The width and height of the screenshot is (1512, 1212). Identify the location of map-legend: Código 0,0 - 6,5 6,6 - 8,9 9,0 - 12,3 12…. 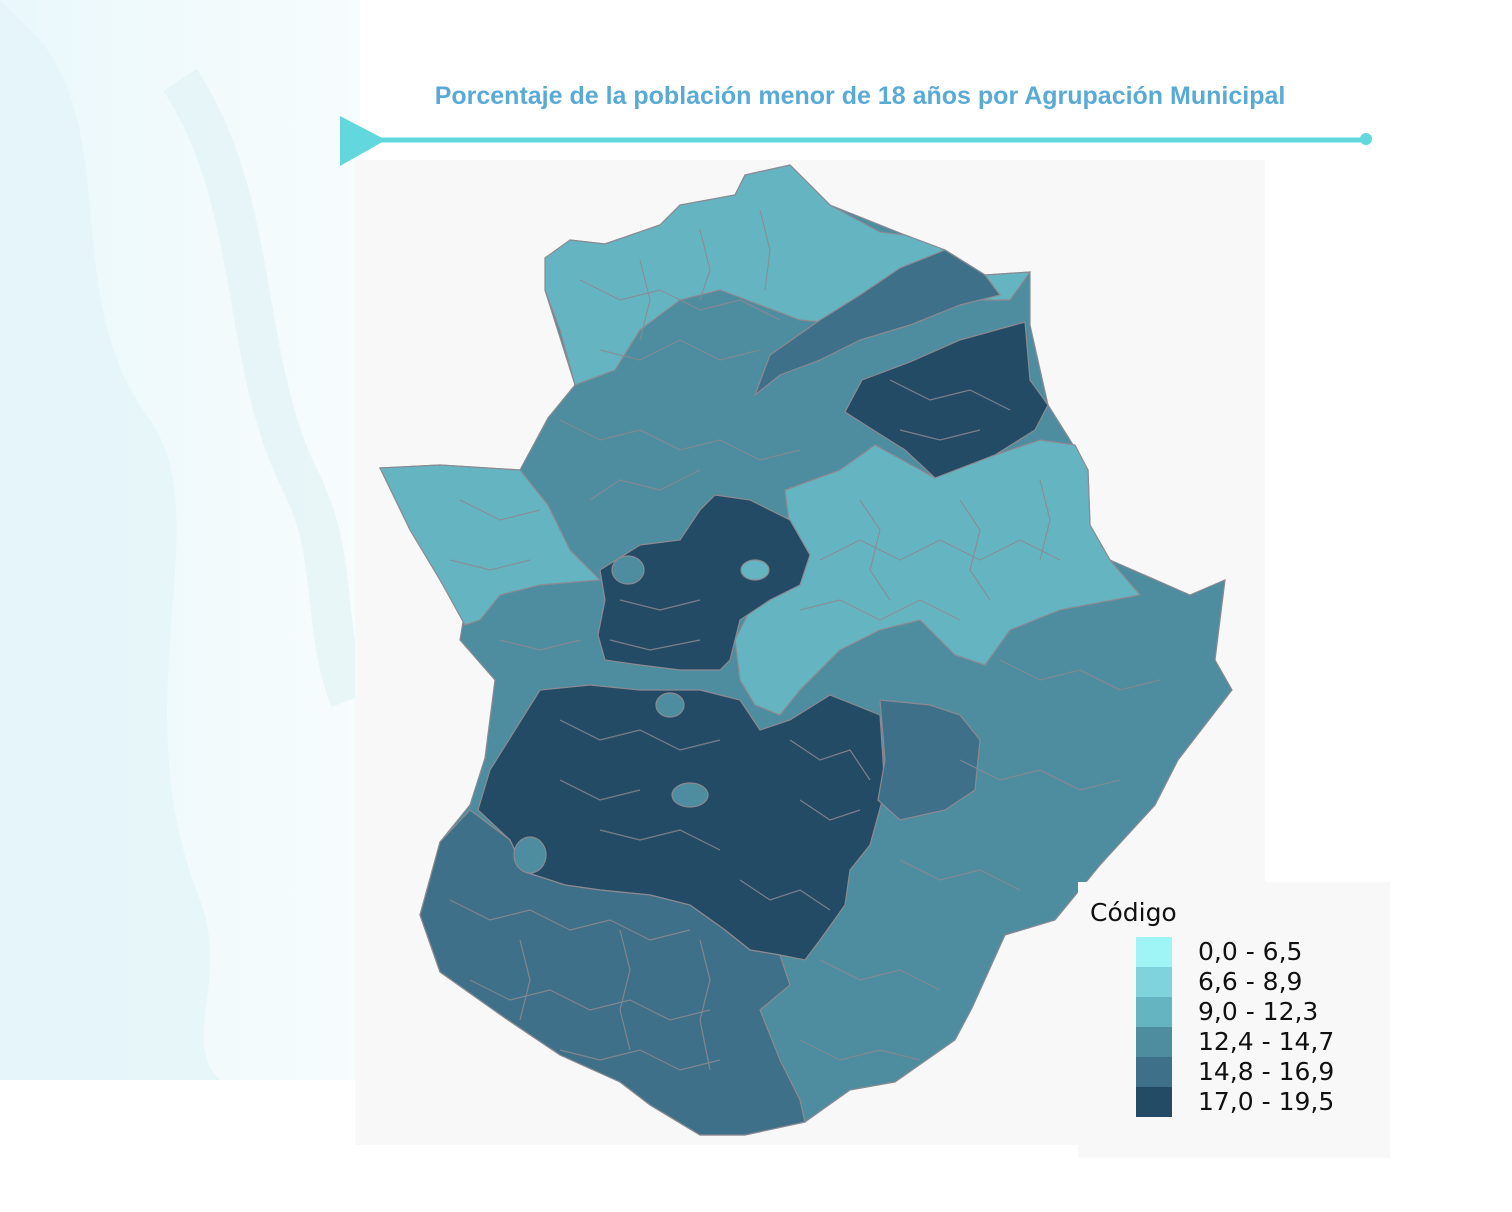
(1234, 1020).